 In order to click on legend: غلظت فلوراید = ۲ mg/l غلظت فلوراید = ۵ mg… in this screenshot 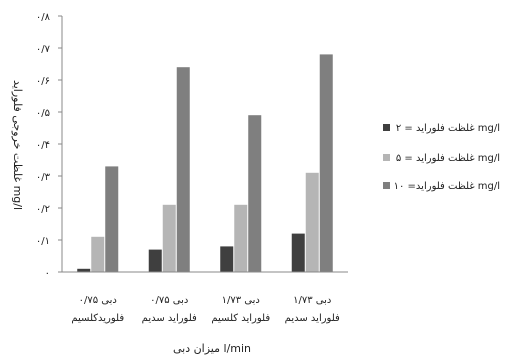, I will do `click(441, 157)`.